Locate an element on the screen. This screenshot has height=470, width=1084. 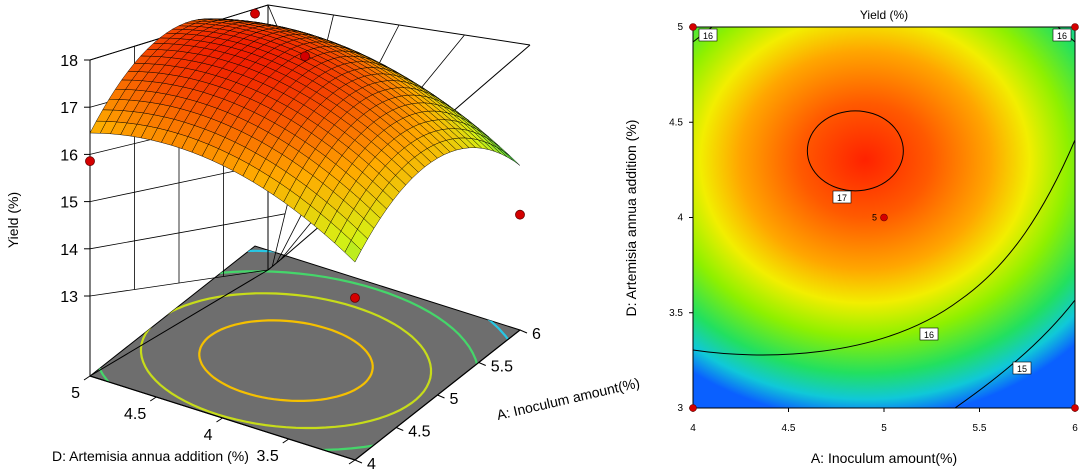
x-tick-label: 5.5 is located at coordinates (502, 367).